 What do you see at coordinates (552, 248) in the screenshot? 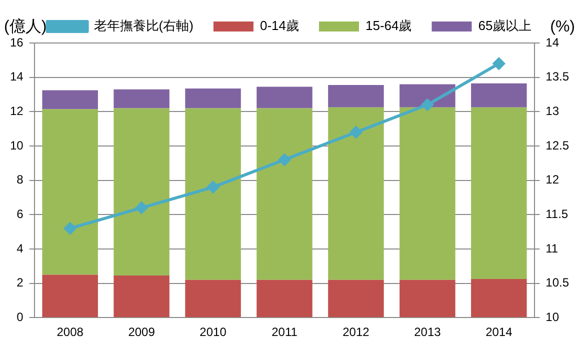
I see `y2-tick-label: 11` at bounding box center [552, 248].